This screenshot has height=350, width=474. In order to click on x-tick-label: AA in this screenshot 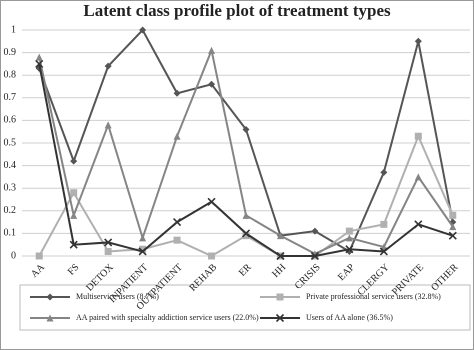, I will do `click(38, 270)`.